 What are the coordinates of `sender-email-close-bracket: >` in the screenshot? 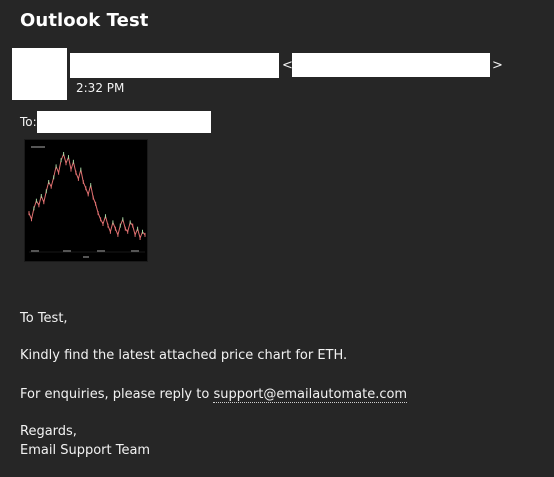 It's located at (497, 65).